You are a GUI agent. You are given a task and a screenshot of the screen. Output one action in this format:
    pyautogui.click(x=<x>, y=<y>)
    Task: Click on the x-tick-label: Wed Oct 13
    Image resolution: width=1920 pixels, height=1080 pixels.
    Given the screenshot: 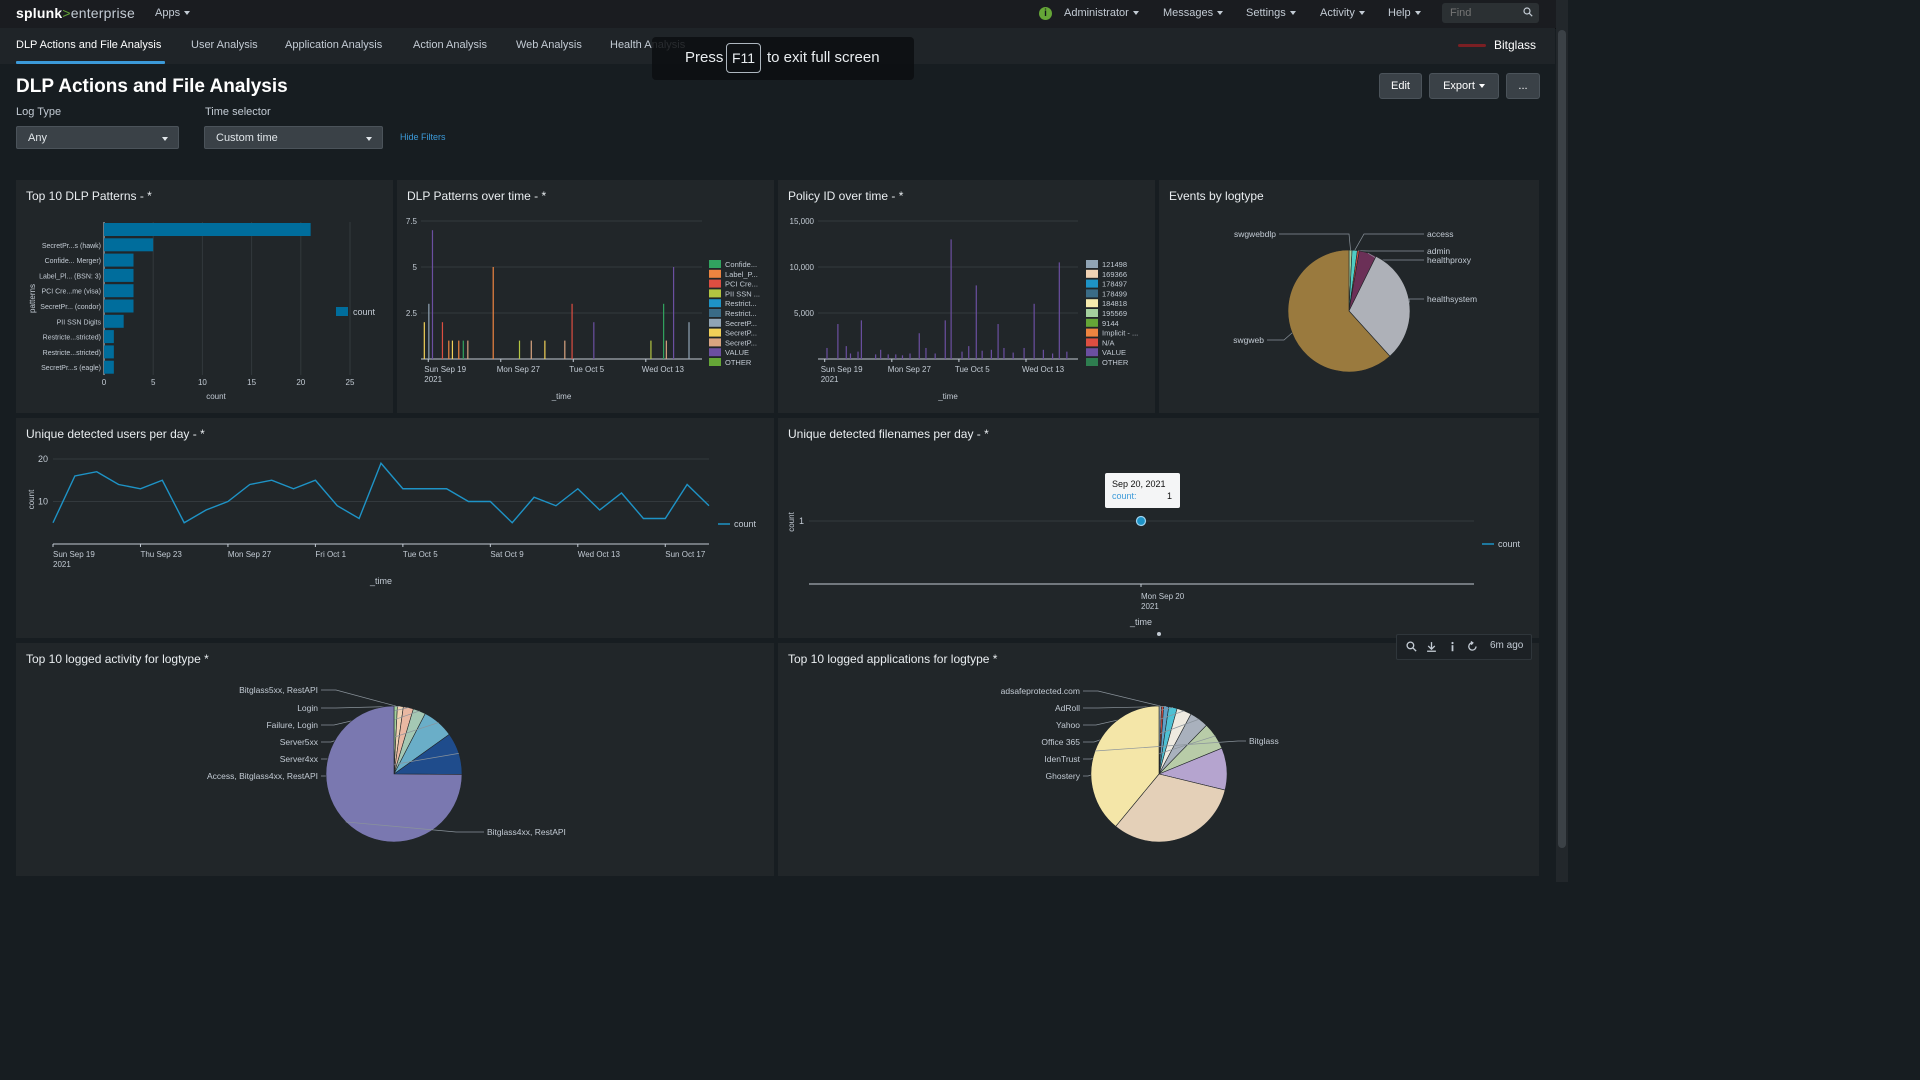 What is the action you would take?
    pyautogui.click(x=599, y=554)
    